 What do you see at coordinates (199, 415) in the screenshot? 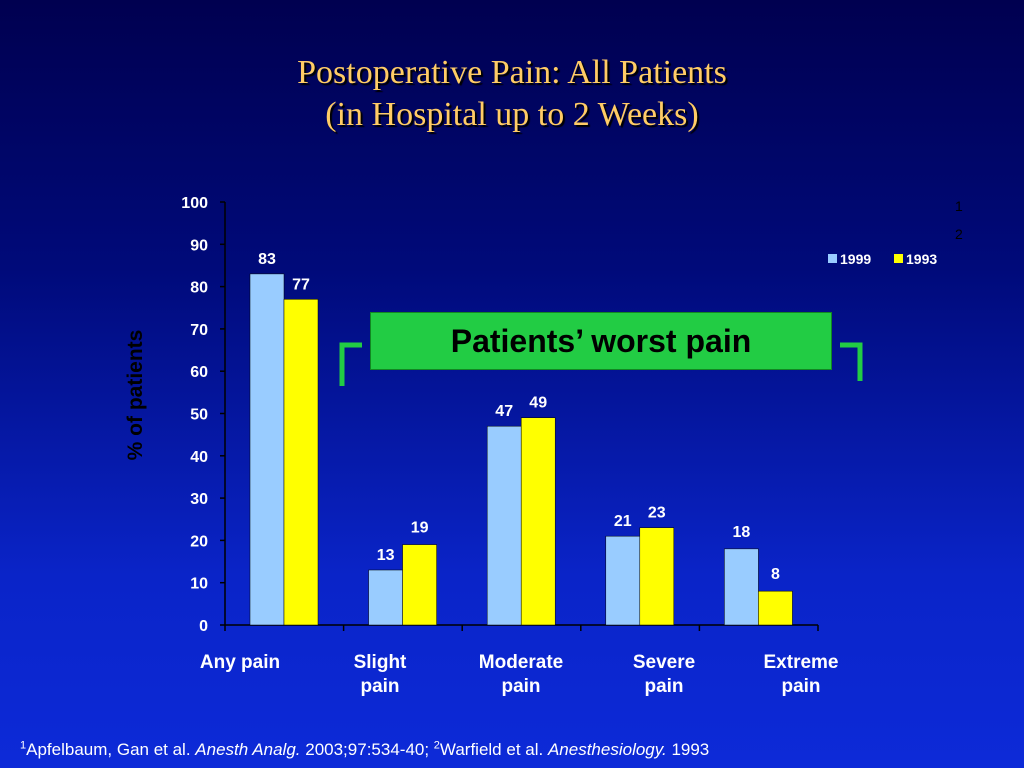
I see `y-tick-label: 50` at bounding box center [199, 415].